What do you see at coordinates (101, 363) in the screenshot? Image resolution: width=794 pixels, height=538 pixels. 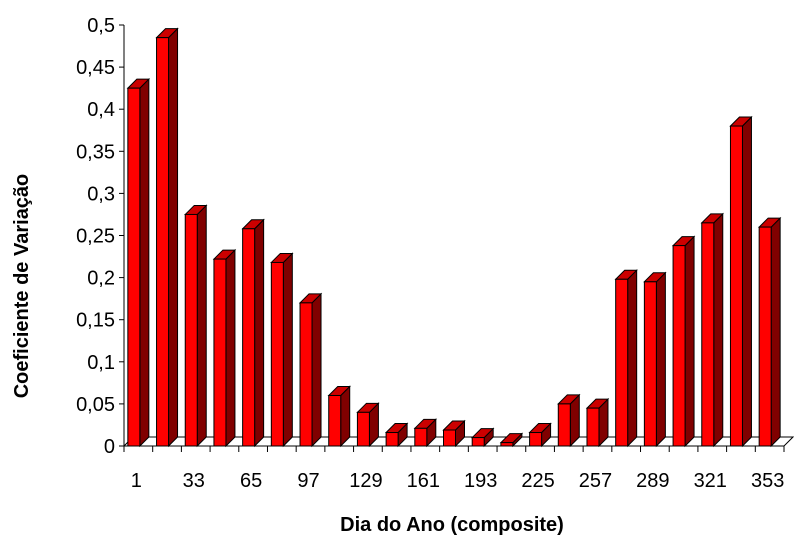 I see `y-tick-label: 0,1` at bounding box center [101, 363].